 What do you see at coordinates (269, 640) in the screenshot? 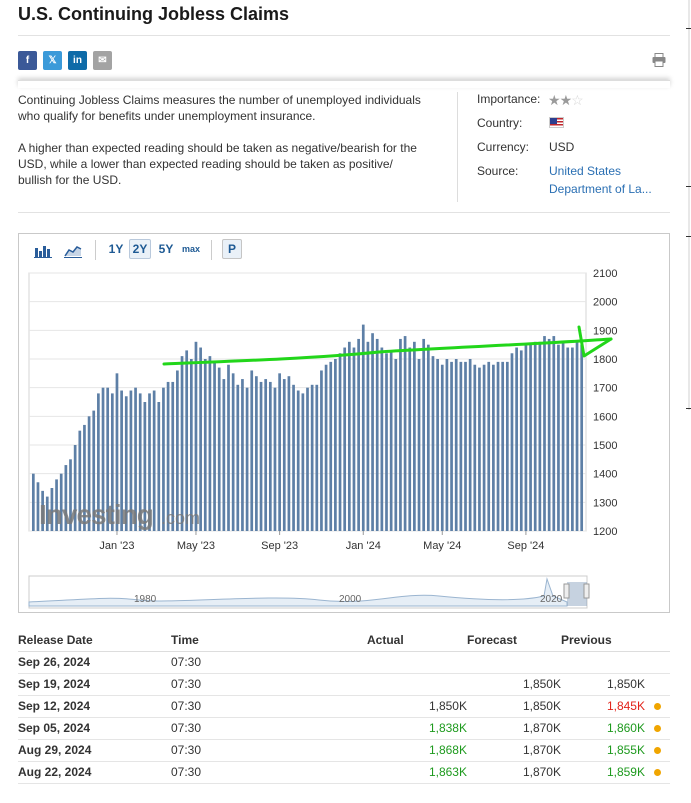
I see `header-time: Time` at bounding box center [269, 640].